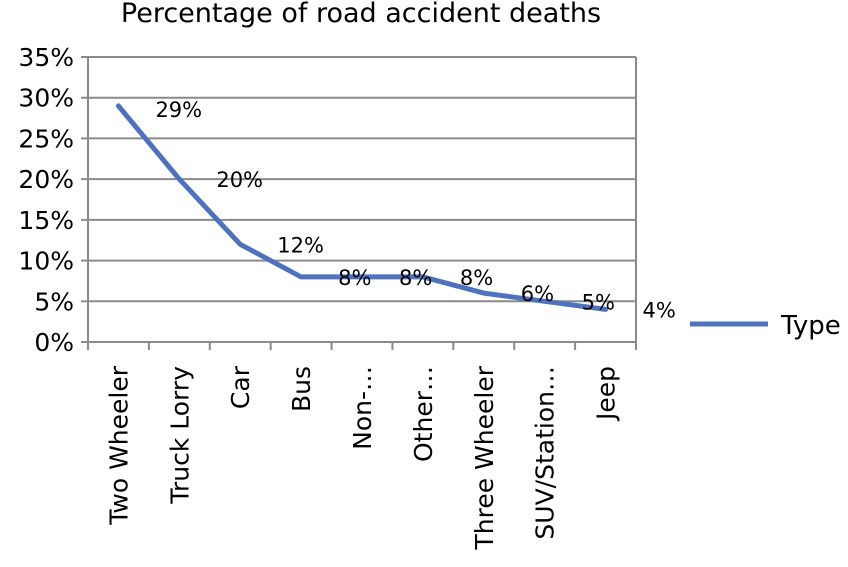 This screenshot has width=848, height=567. What do you see at coordinates (46, 261) in the screenshot?
I see `y-tick-label: 10%` at bounding box center [46, 261].